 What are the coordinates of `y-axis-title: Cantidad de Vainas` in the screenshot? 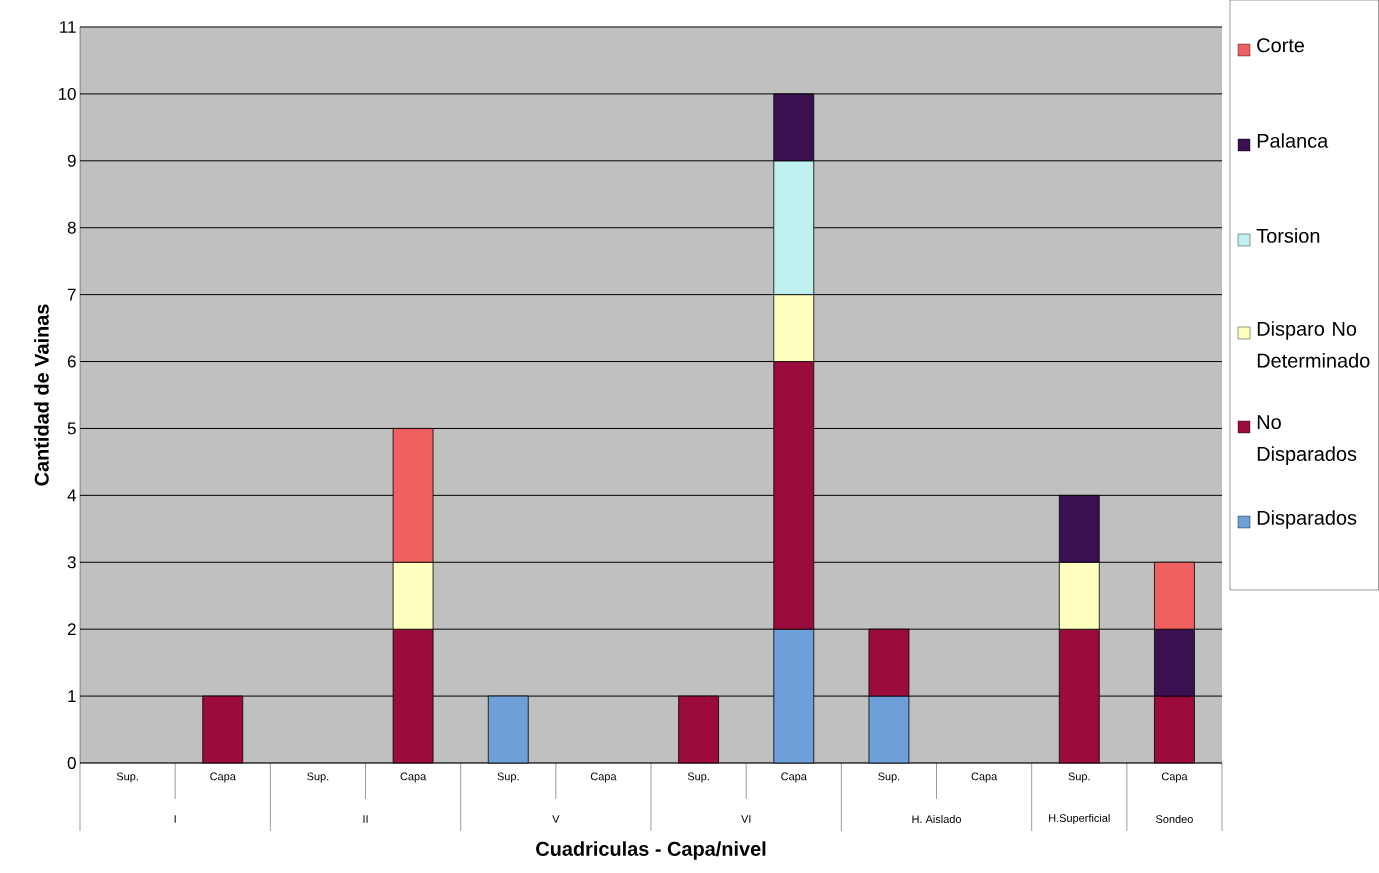 It's located at (41, 395).